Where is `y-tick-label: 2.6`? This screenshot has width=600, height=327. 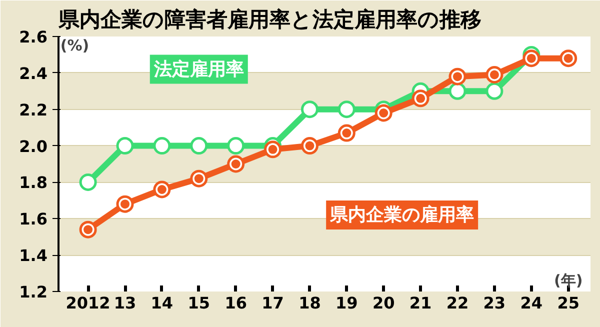 y-tick-label: 2.6 is located at coordinates (33, 37).